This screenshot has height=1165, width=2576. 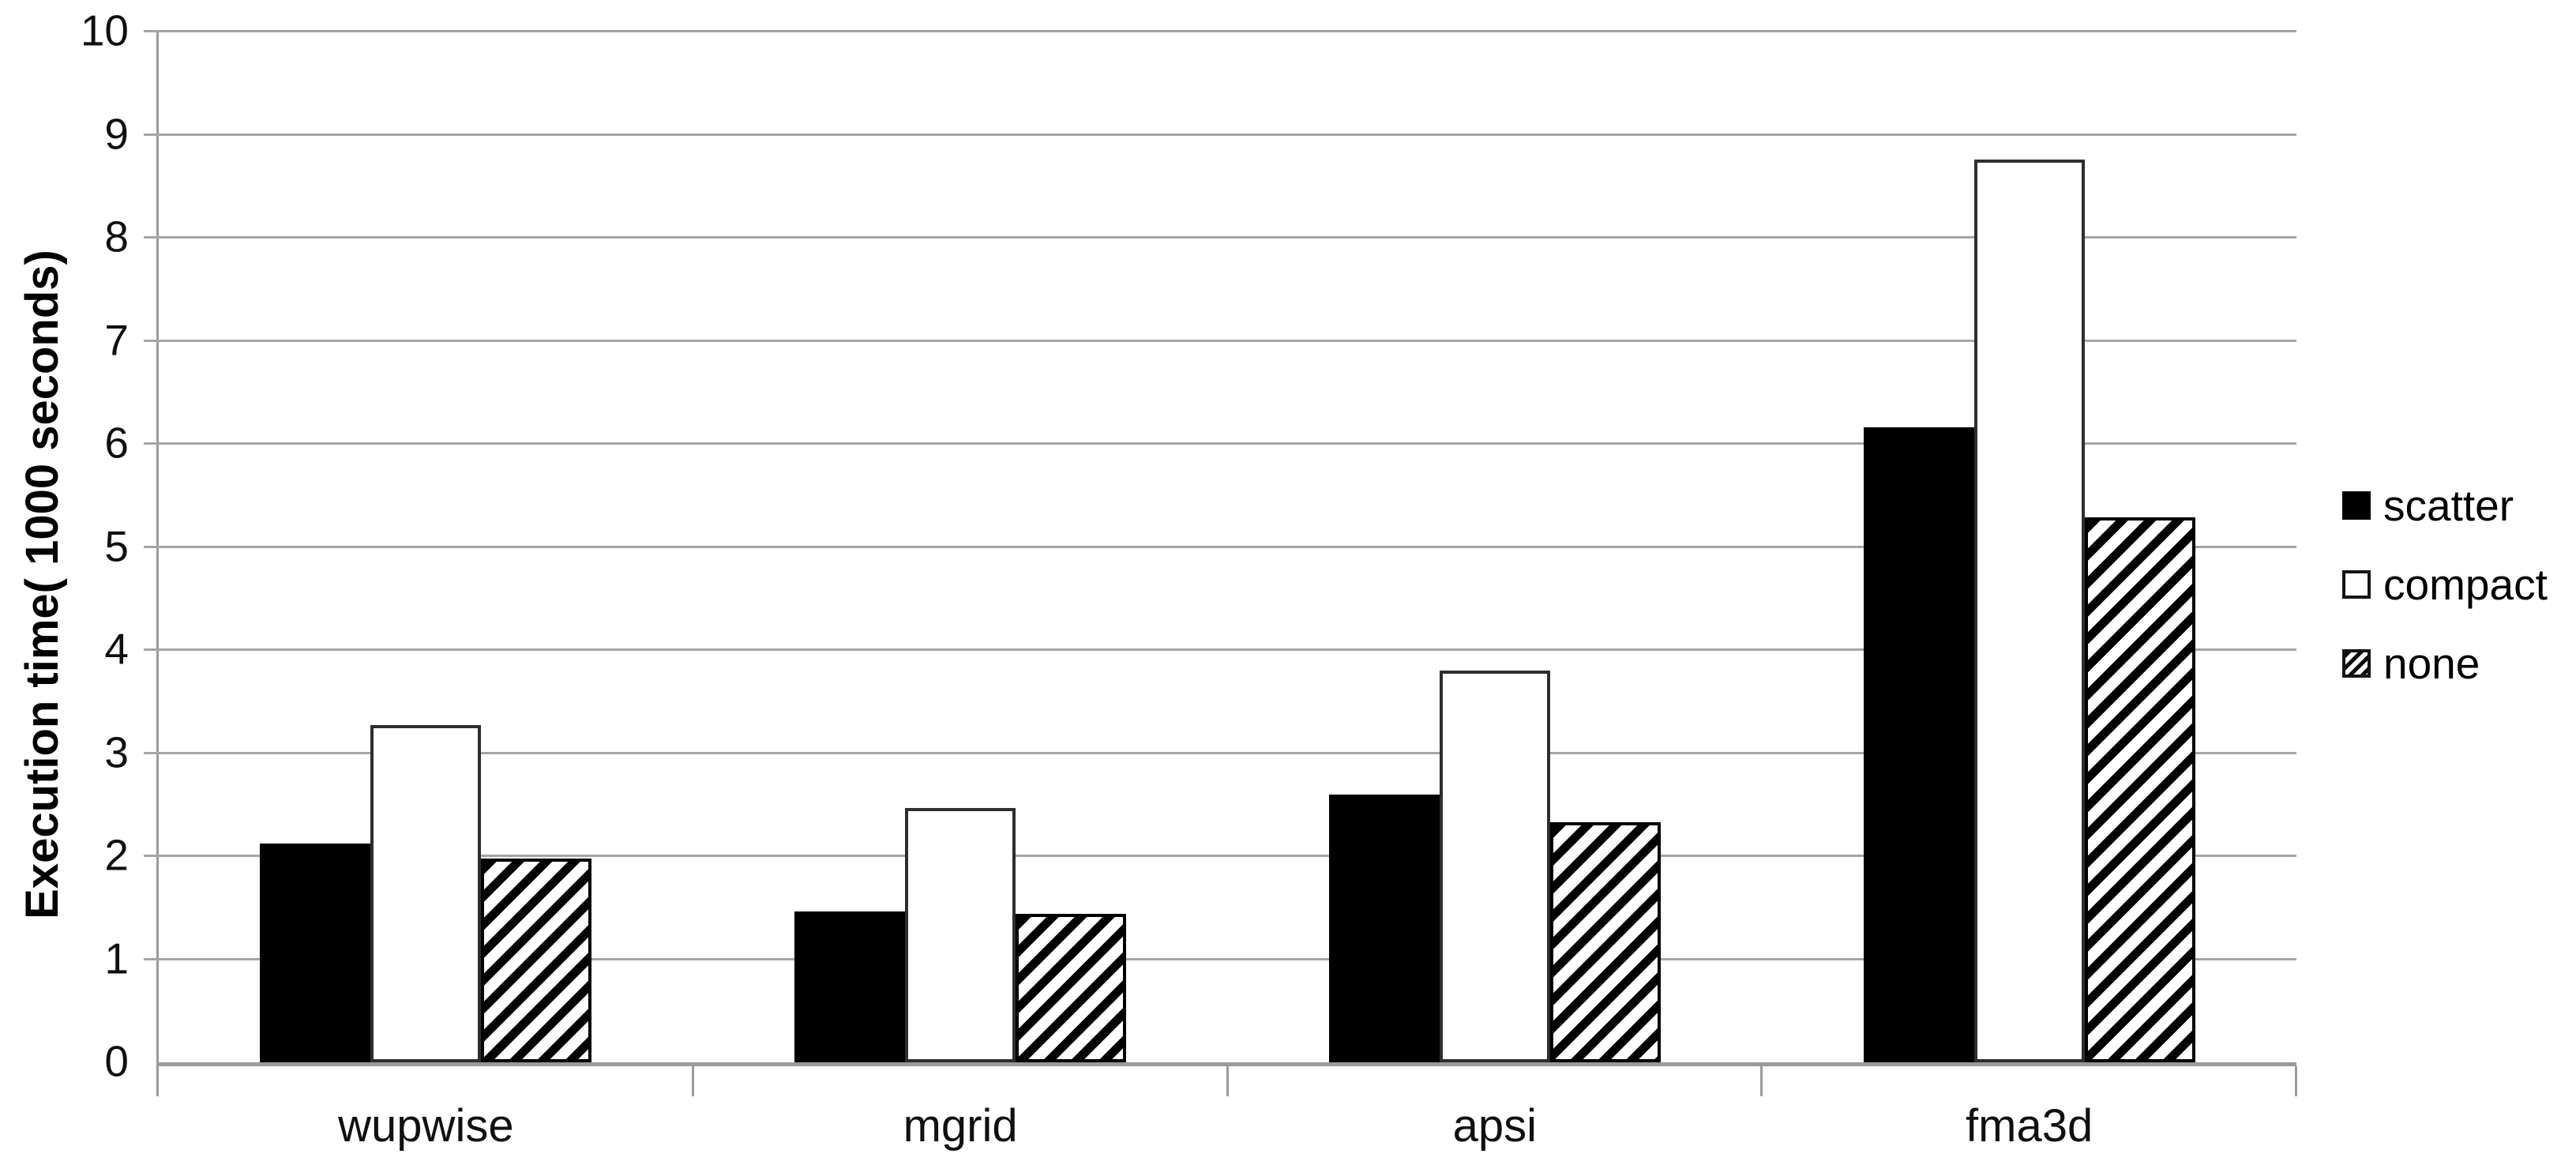 I want to click on bar-compact-apsi, so click(x=1494, y=866).